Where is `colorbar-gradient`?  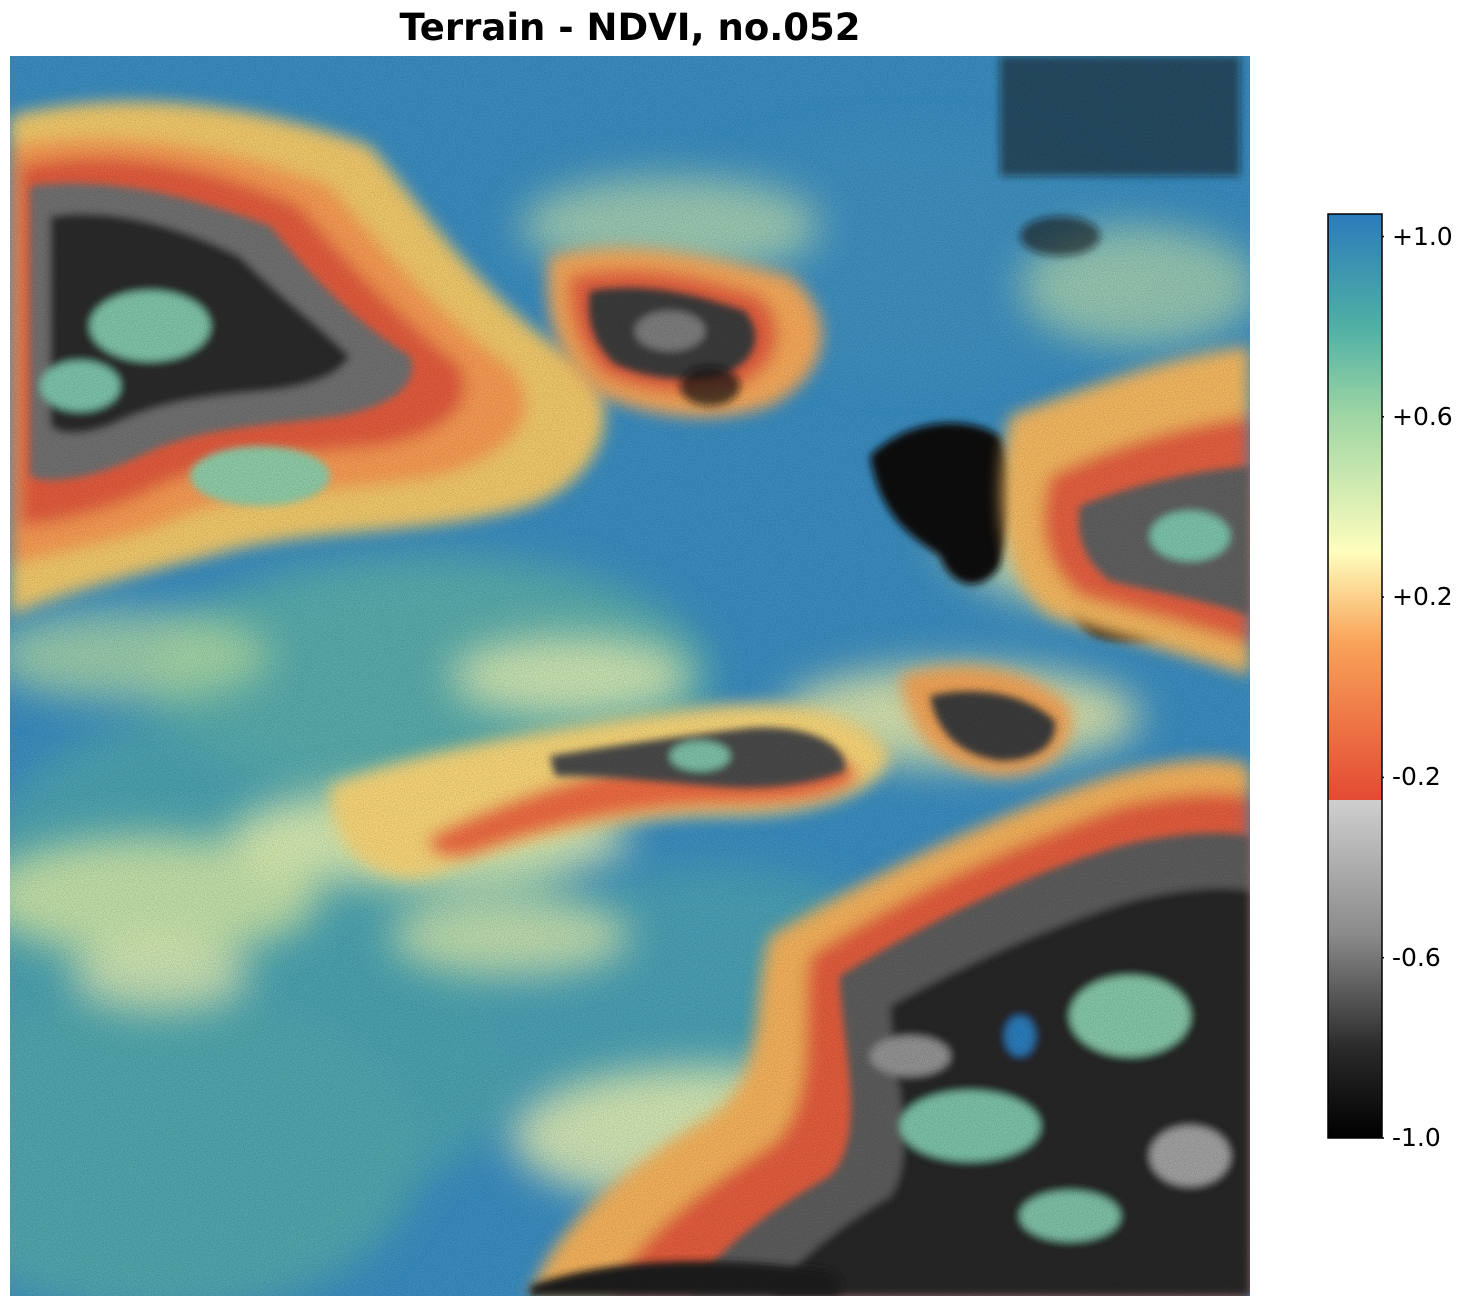
colorbar-gradient is located at coordinates (1355, 676).